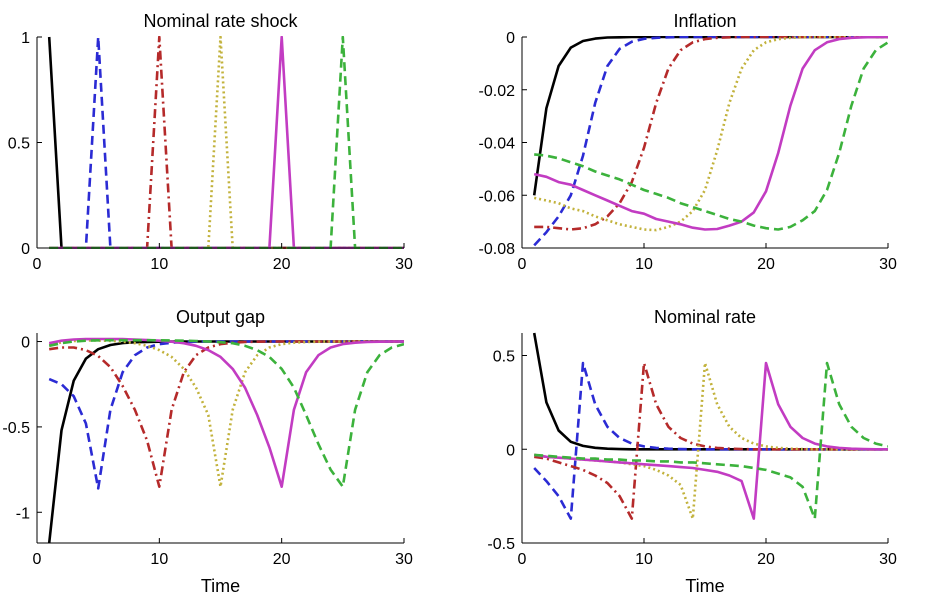 The height and width of the screenshot is (604, 931). I want to click on y-tick-label: -0.08, so click(497, 249).